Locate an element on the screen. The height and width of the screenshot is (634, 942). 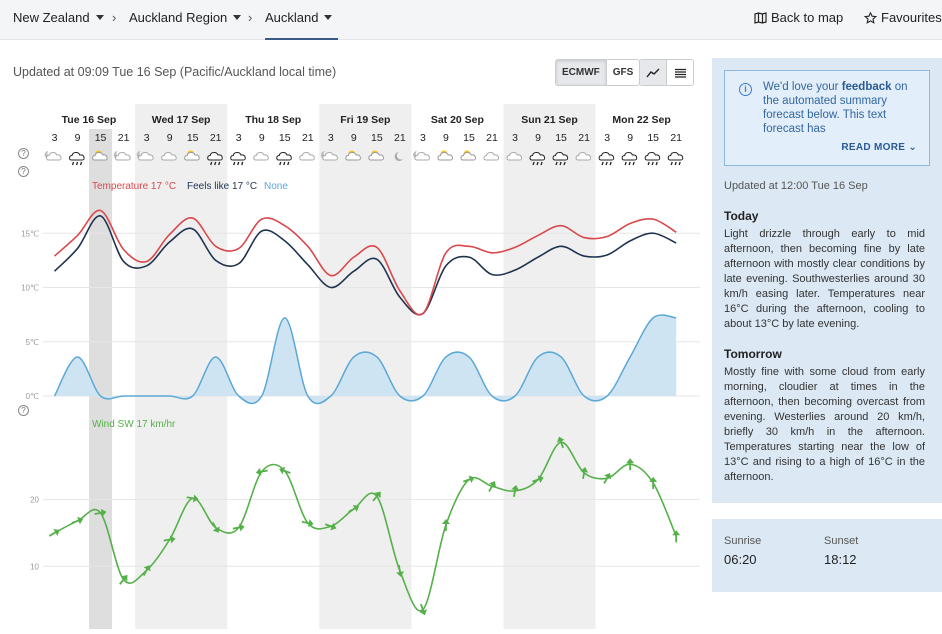
model-selector: ECMWF GFS is located at coordinates (598, 72).